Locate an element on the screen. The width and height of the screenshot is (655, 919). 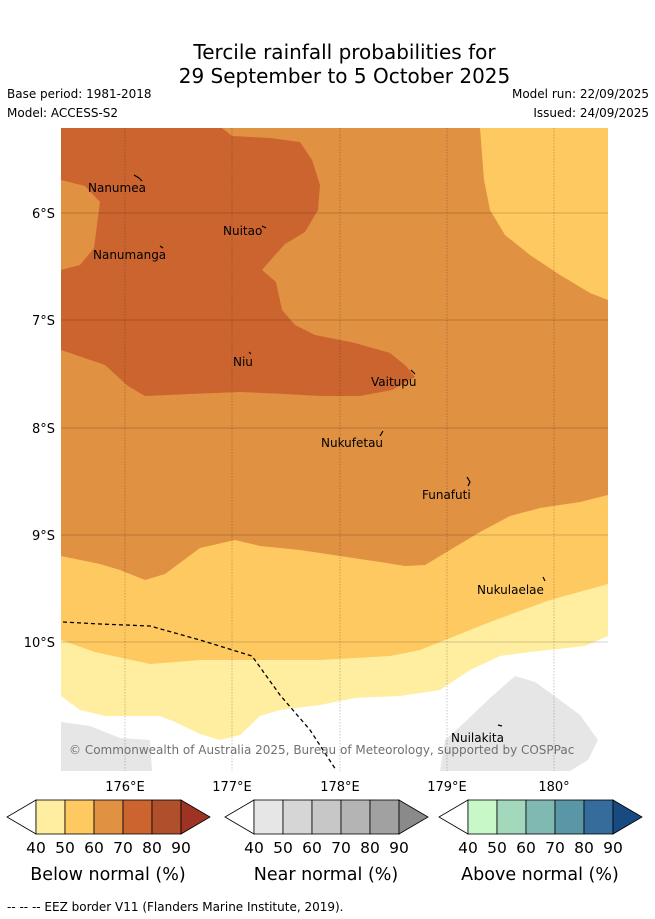
place-label-nanumanga: Nanumanga is located at coordinates (129, 255).